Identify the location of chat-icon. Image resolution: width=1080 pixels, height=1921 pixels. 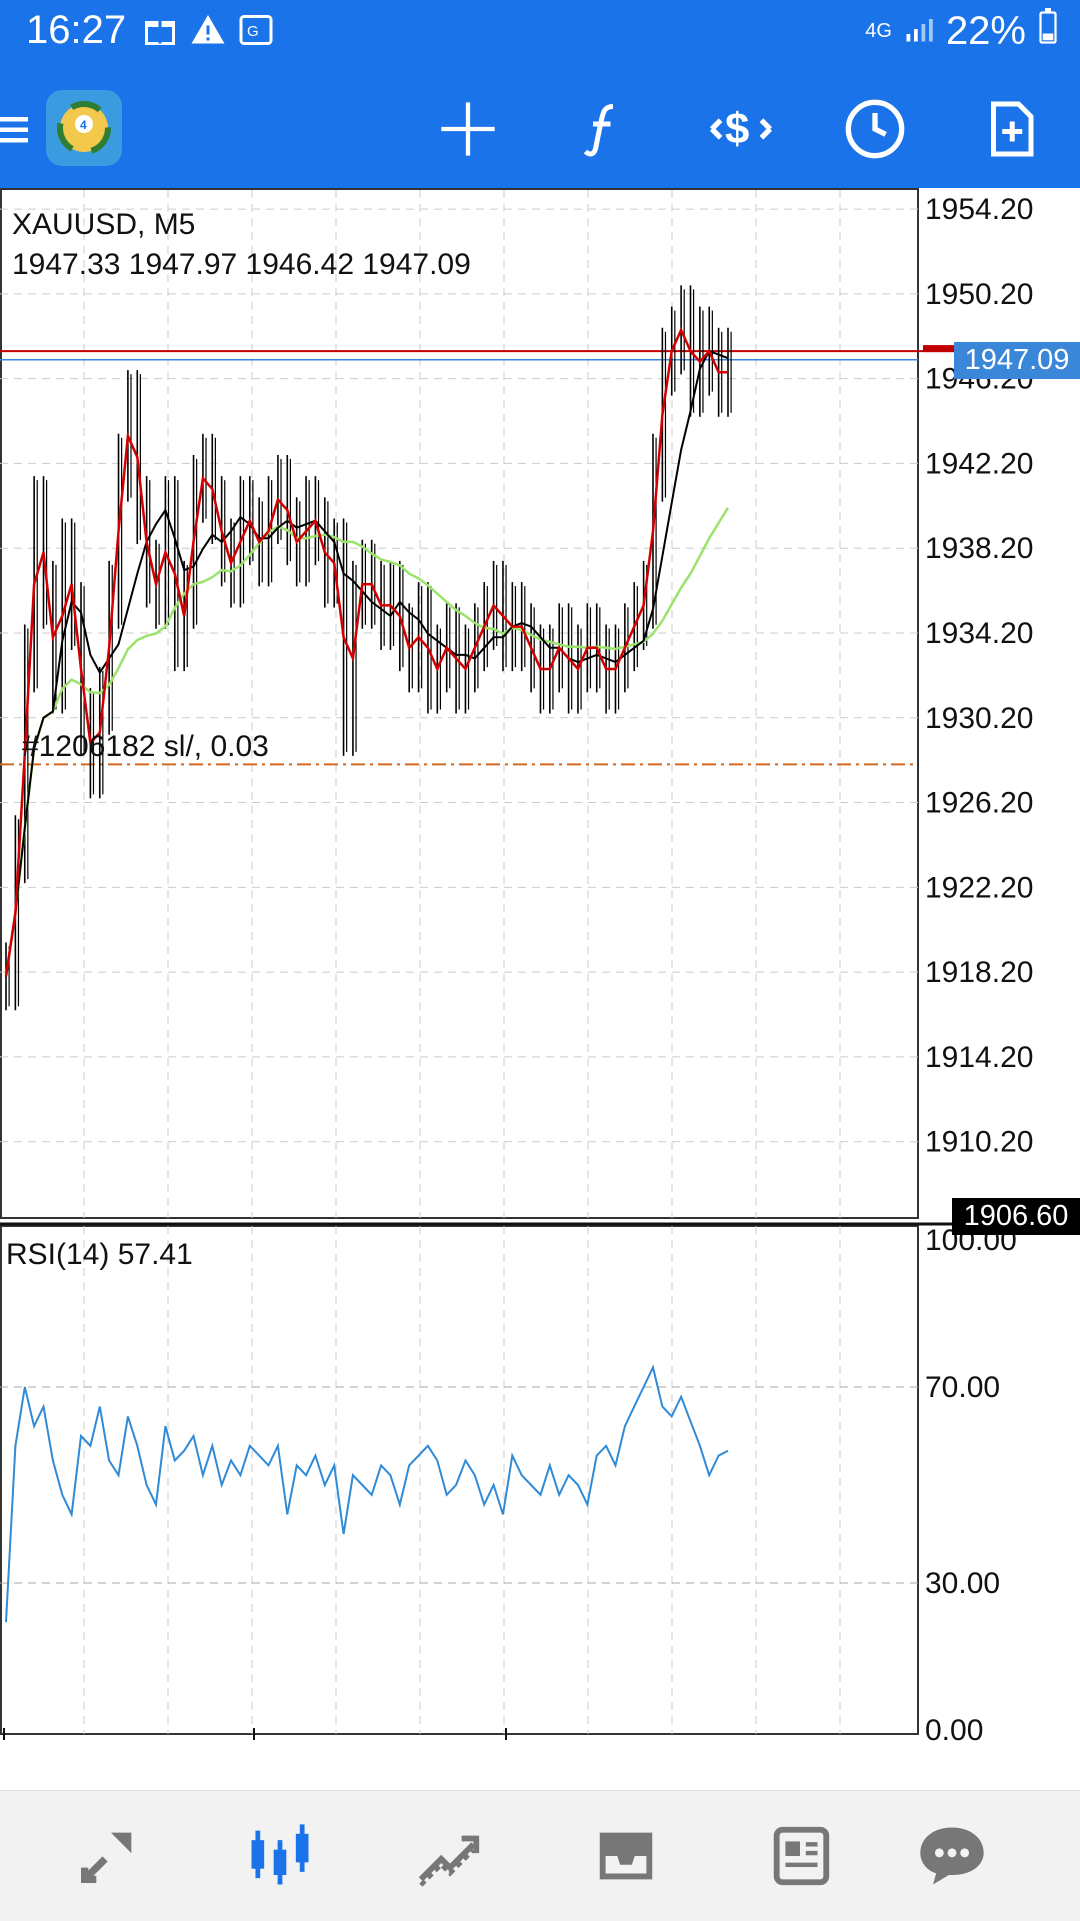
(952, 1856).